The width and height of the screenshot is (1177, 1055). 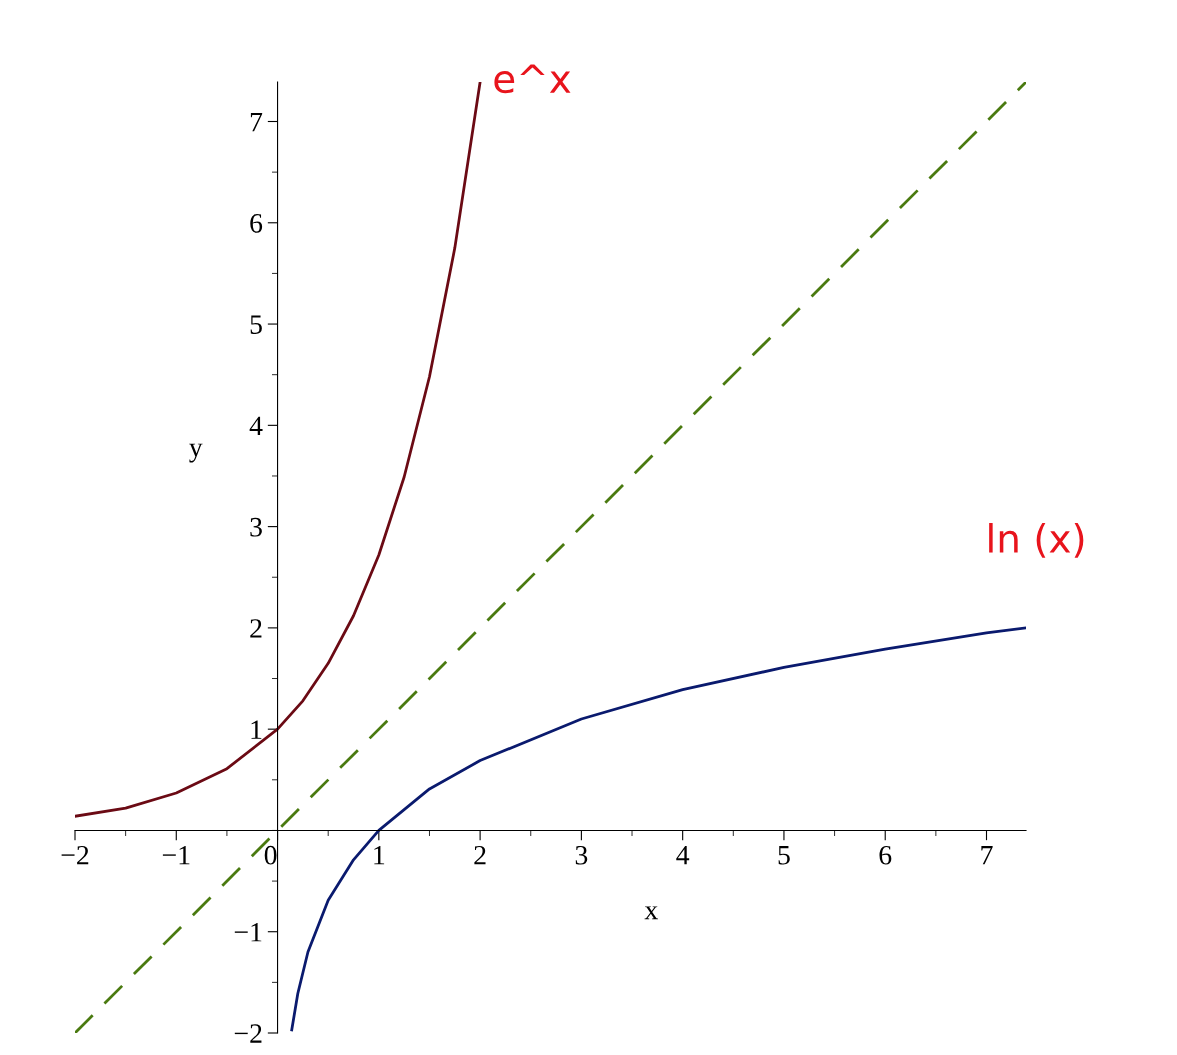 I want to click on x-tick-label: 3, so click(x=581, y=855).